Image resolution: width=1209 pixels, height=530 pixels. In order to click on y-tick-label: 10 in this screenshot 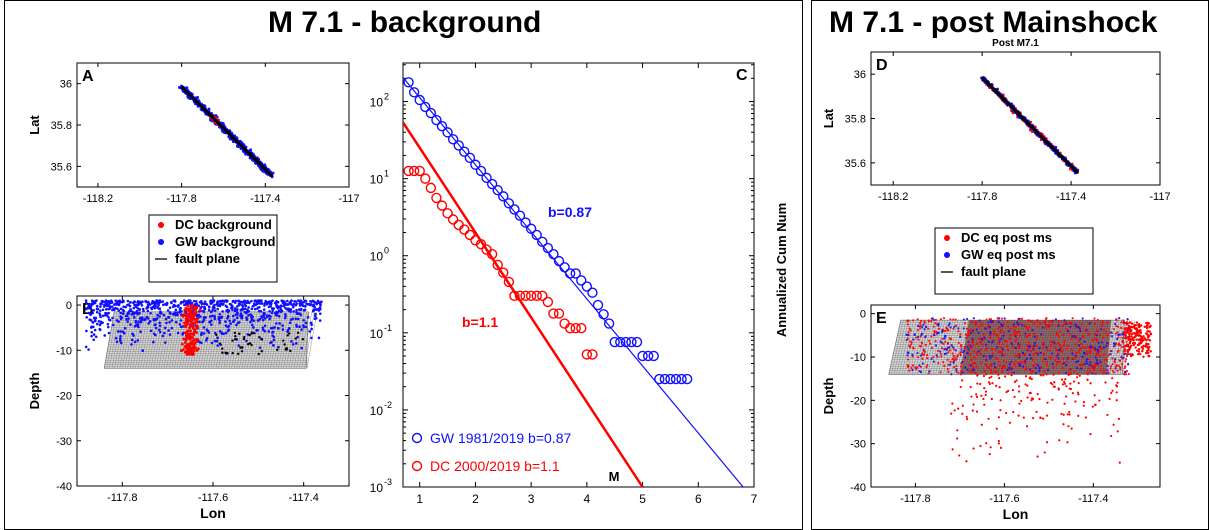, I will do `click(377, 103)`.